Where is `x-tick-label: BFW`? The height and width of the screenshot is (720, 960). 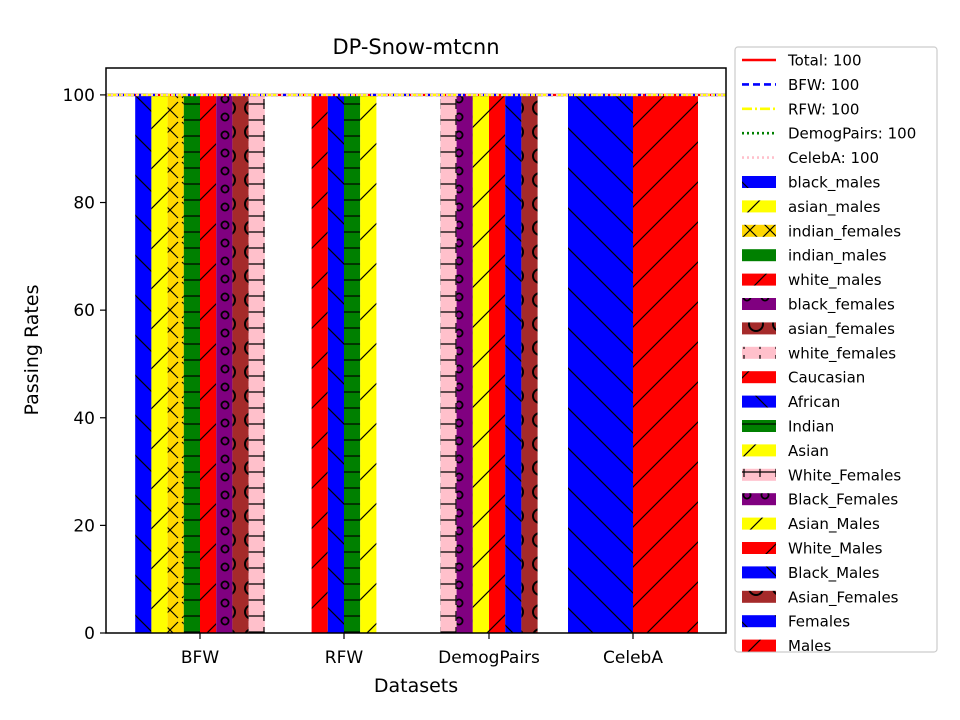 x-tick-label: BFW is located at coordinates (200, 658).